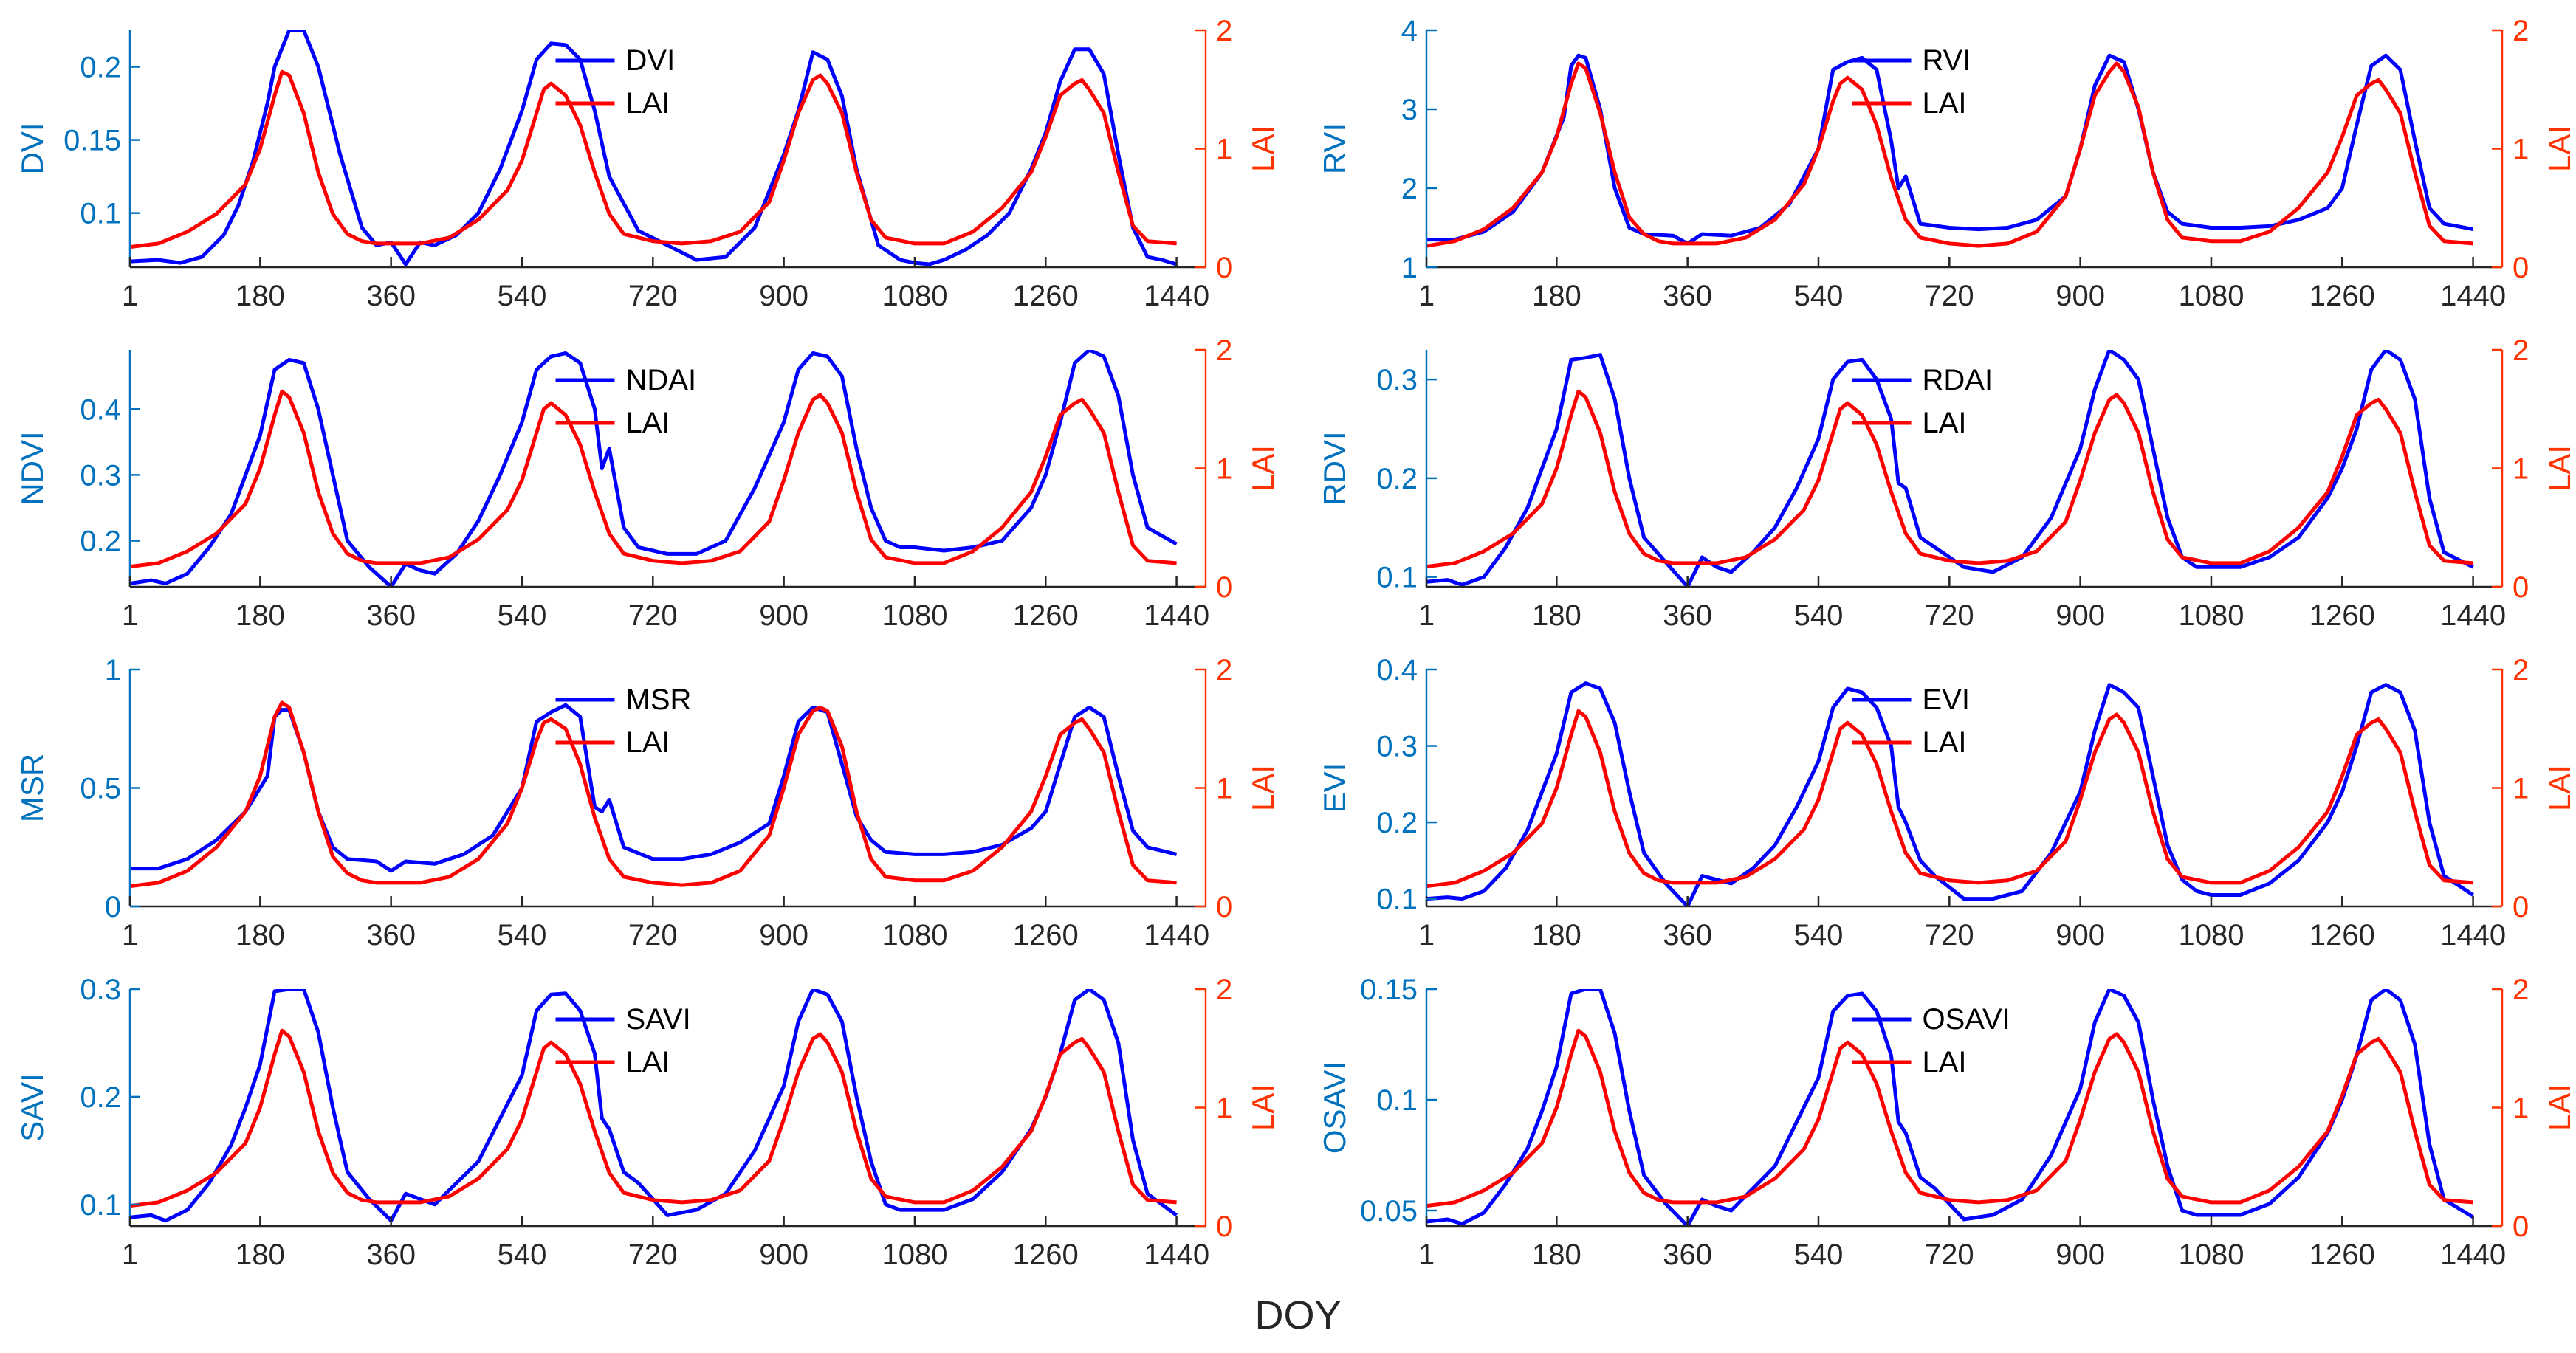  Describe the element at coordinates (2473, 615) in the screenshot. I see `rdvi-x-tick-label: 1440` at that location.